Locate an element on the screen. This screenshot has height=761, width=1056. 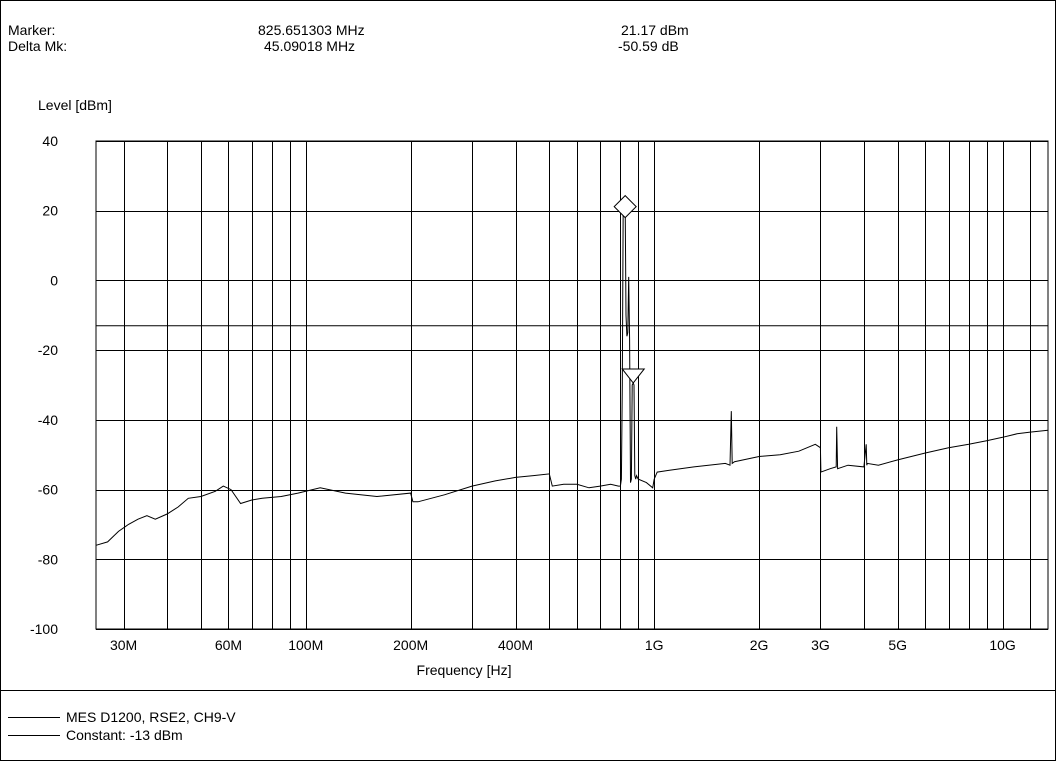
y-tick-label: -60 is located at coordinates (48, 490).